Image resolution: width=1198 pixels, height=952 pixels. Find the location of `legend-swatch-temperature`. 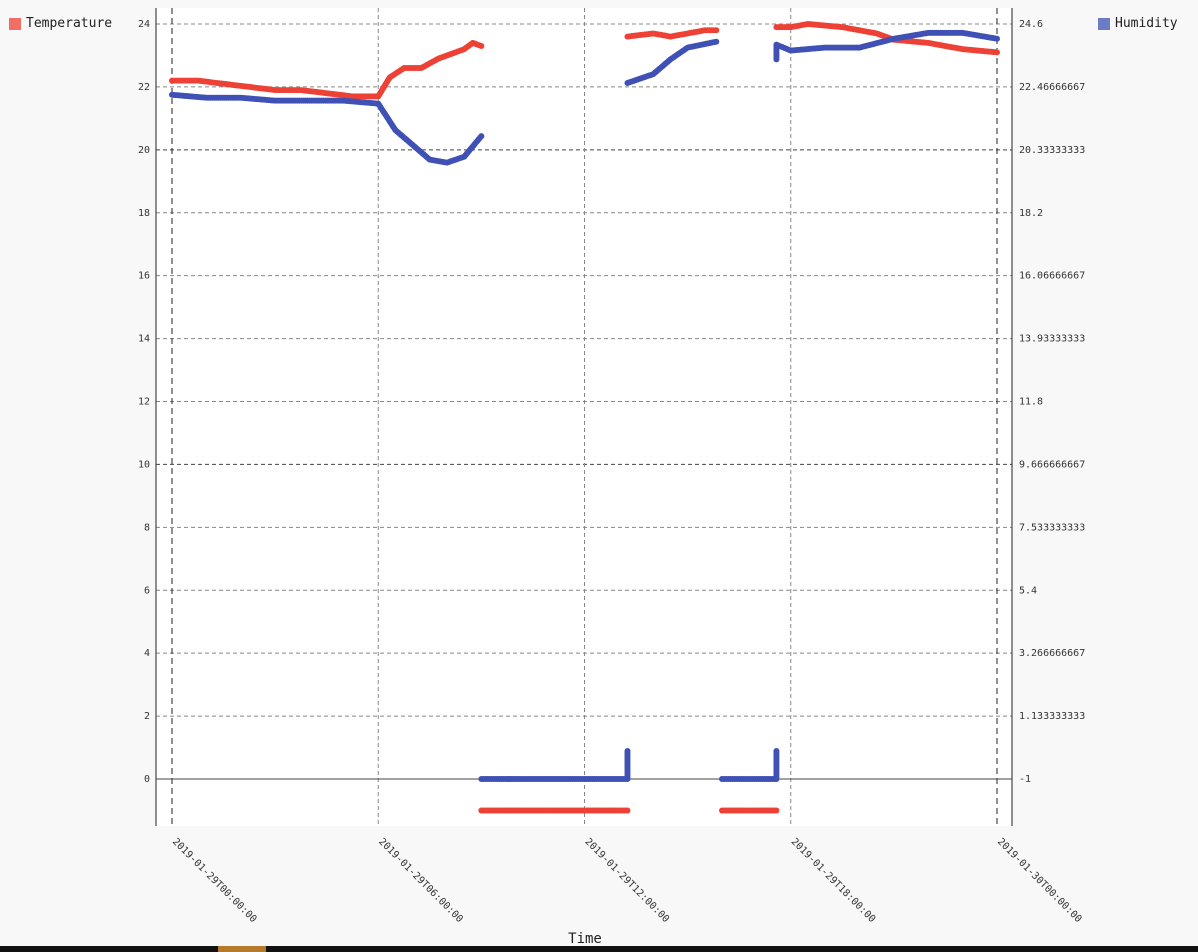

legend-swatch-temperature is located at coordinates (15, 23).